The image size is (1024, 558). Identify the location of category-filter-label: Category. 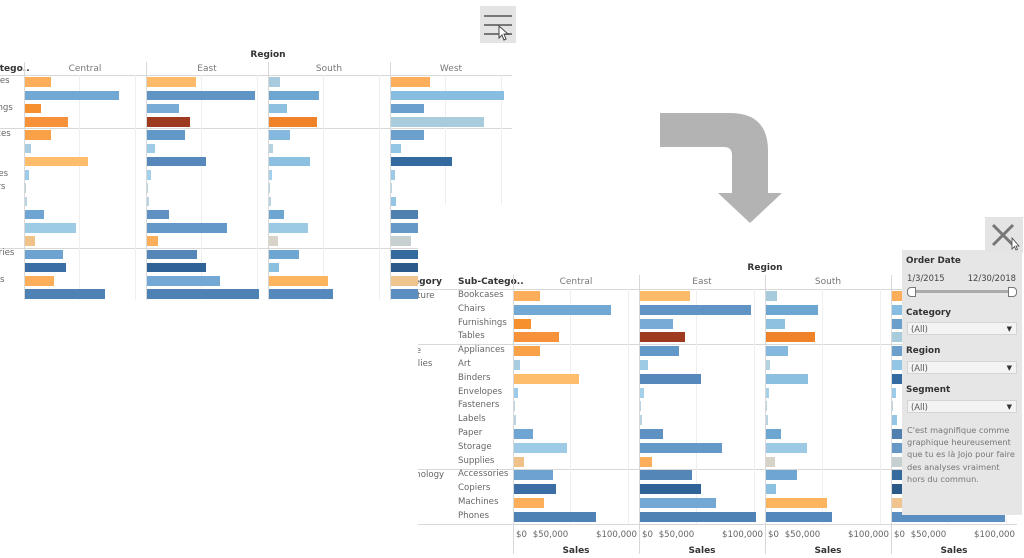
(928, 313).